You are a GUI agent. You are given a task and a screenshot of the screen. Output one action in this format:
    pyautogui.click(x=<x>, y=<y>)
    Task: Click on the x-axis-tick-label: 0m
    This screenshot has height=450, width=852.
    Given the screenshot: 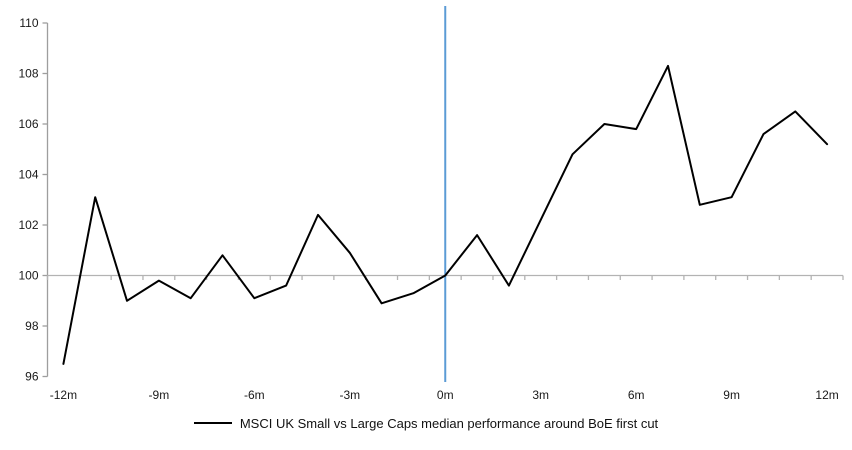 What is the action you would take?
    pyautogui.click(x=445, y=395)
    